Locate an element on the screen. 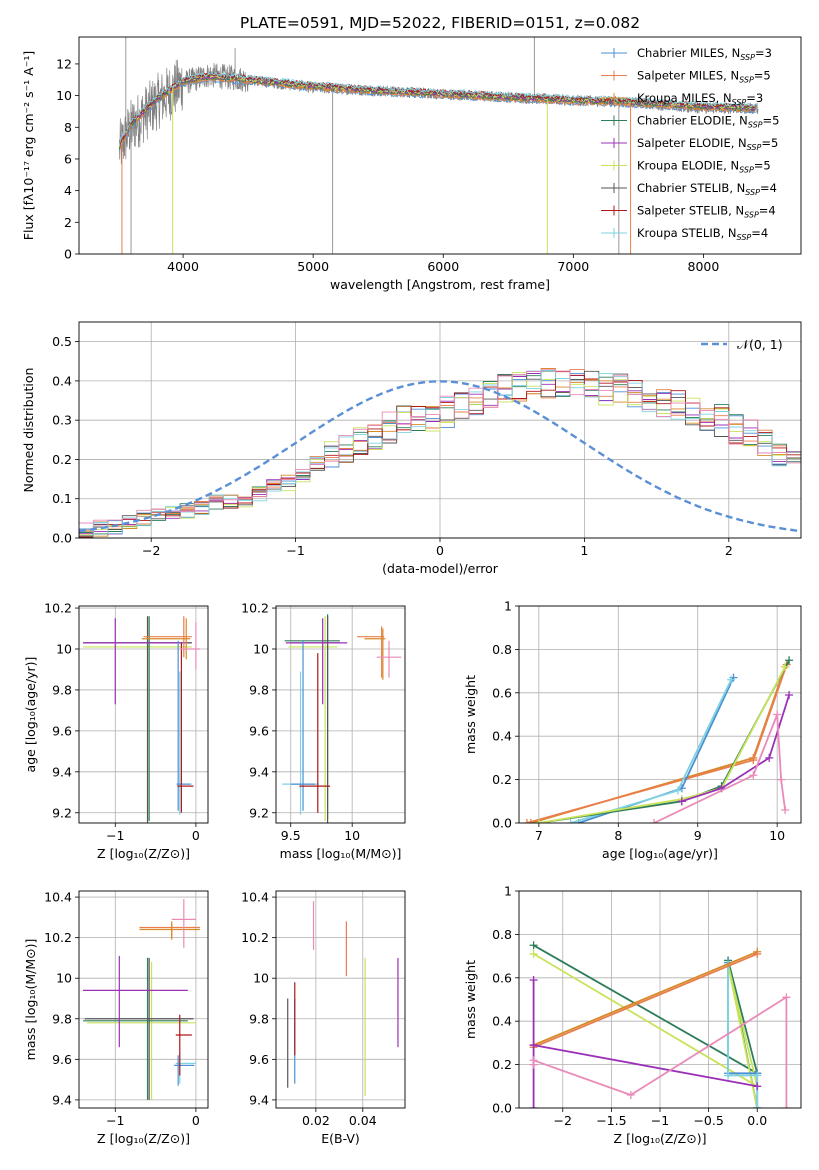  x-tick-label: −0.5 is located at coordinates (708, 1120).